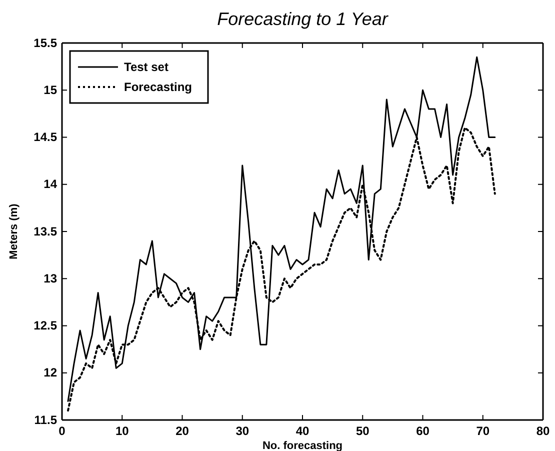 The image size is (555, 451). I want to click on y-tick-label: 15, so click(51, 89).